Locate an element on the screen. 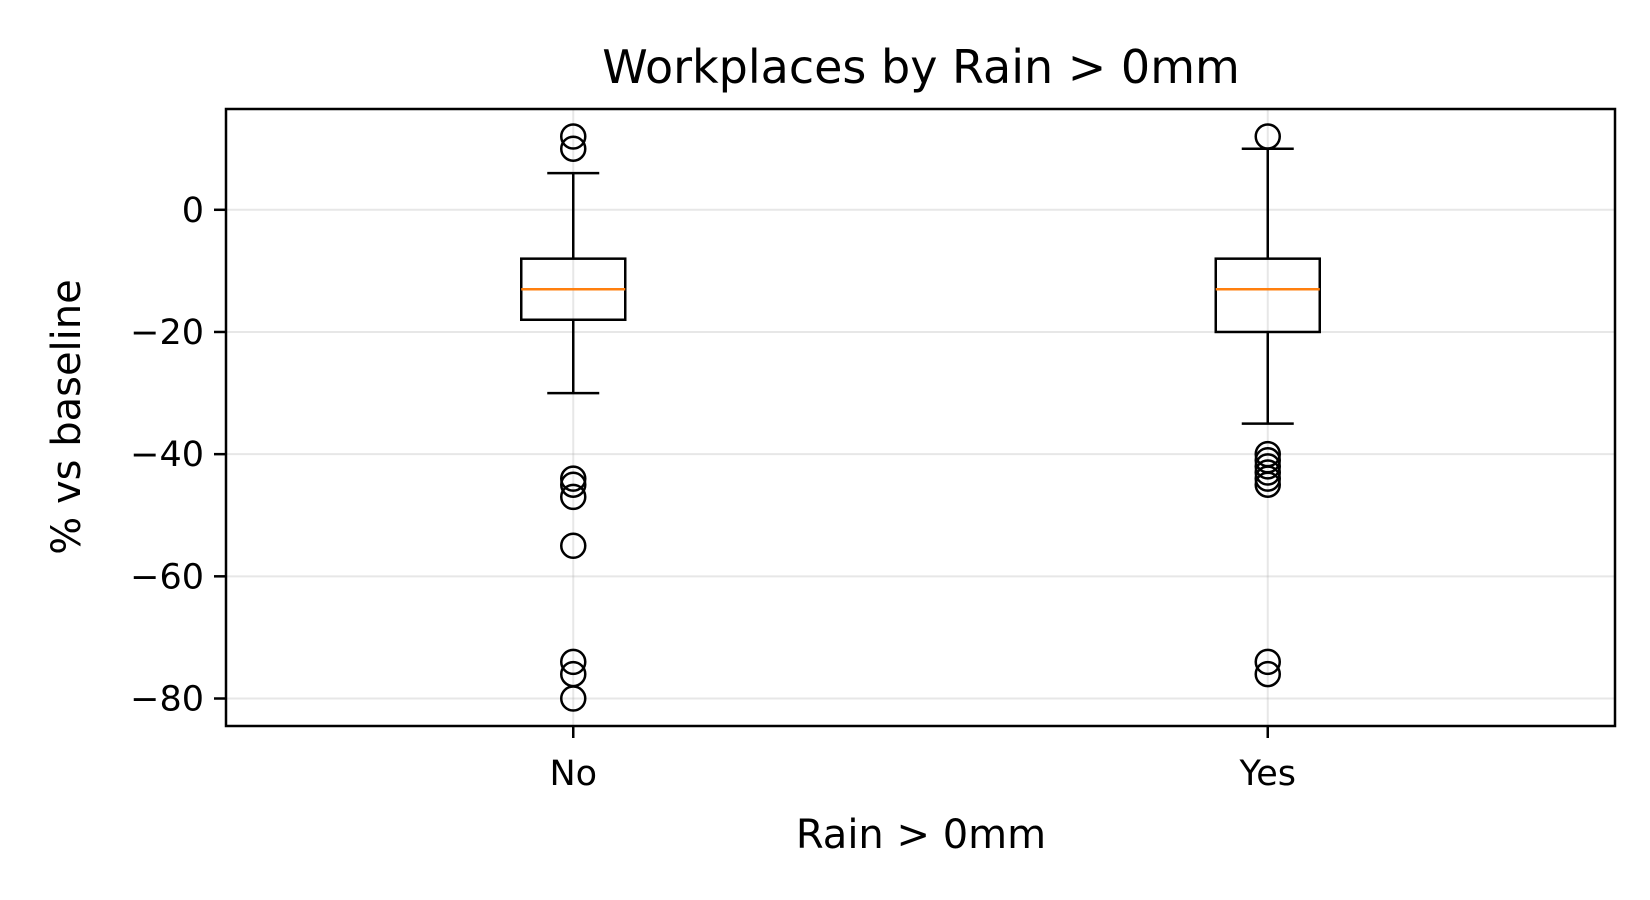 The width and height of the screenshot is (1650, 900). x-tick-label: No is located at coordinates (573, 774).